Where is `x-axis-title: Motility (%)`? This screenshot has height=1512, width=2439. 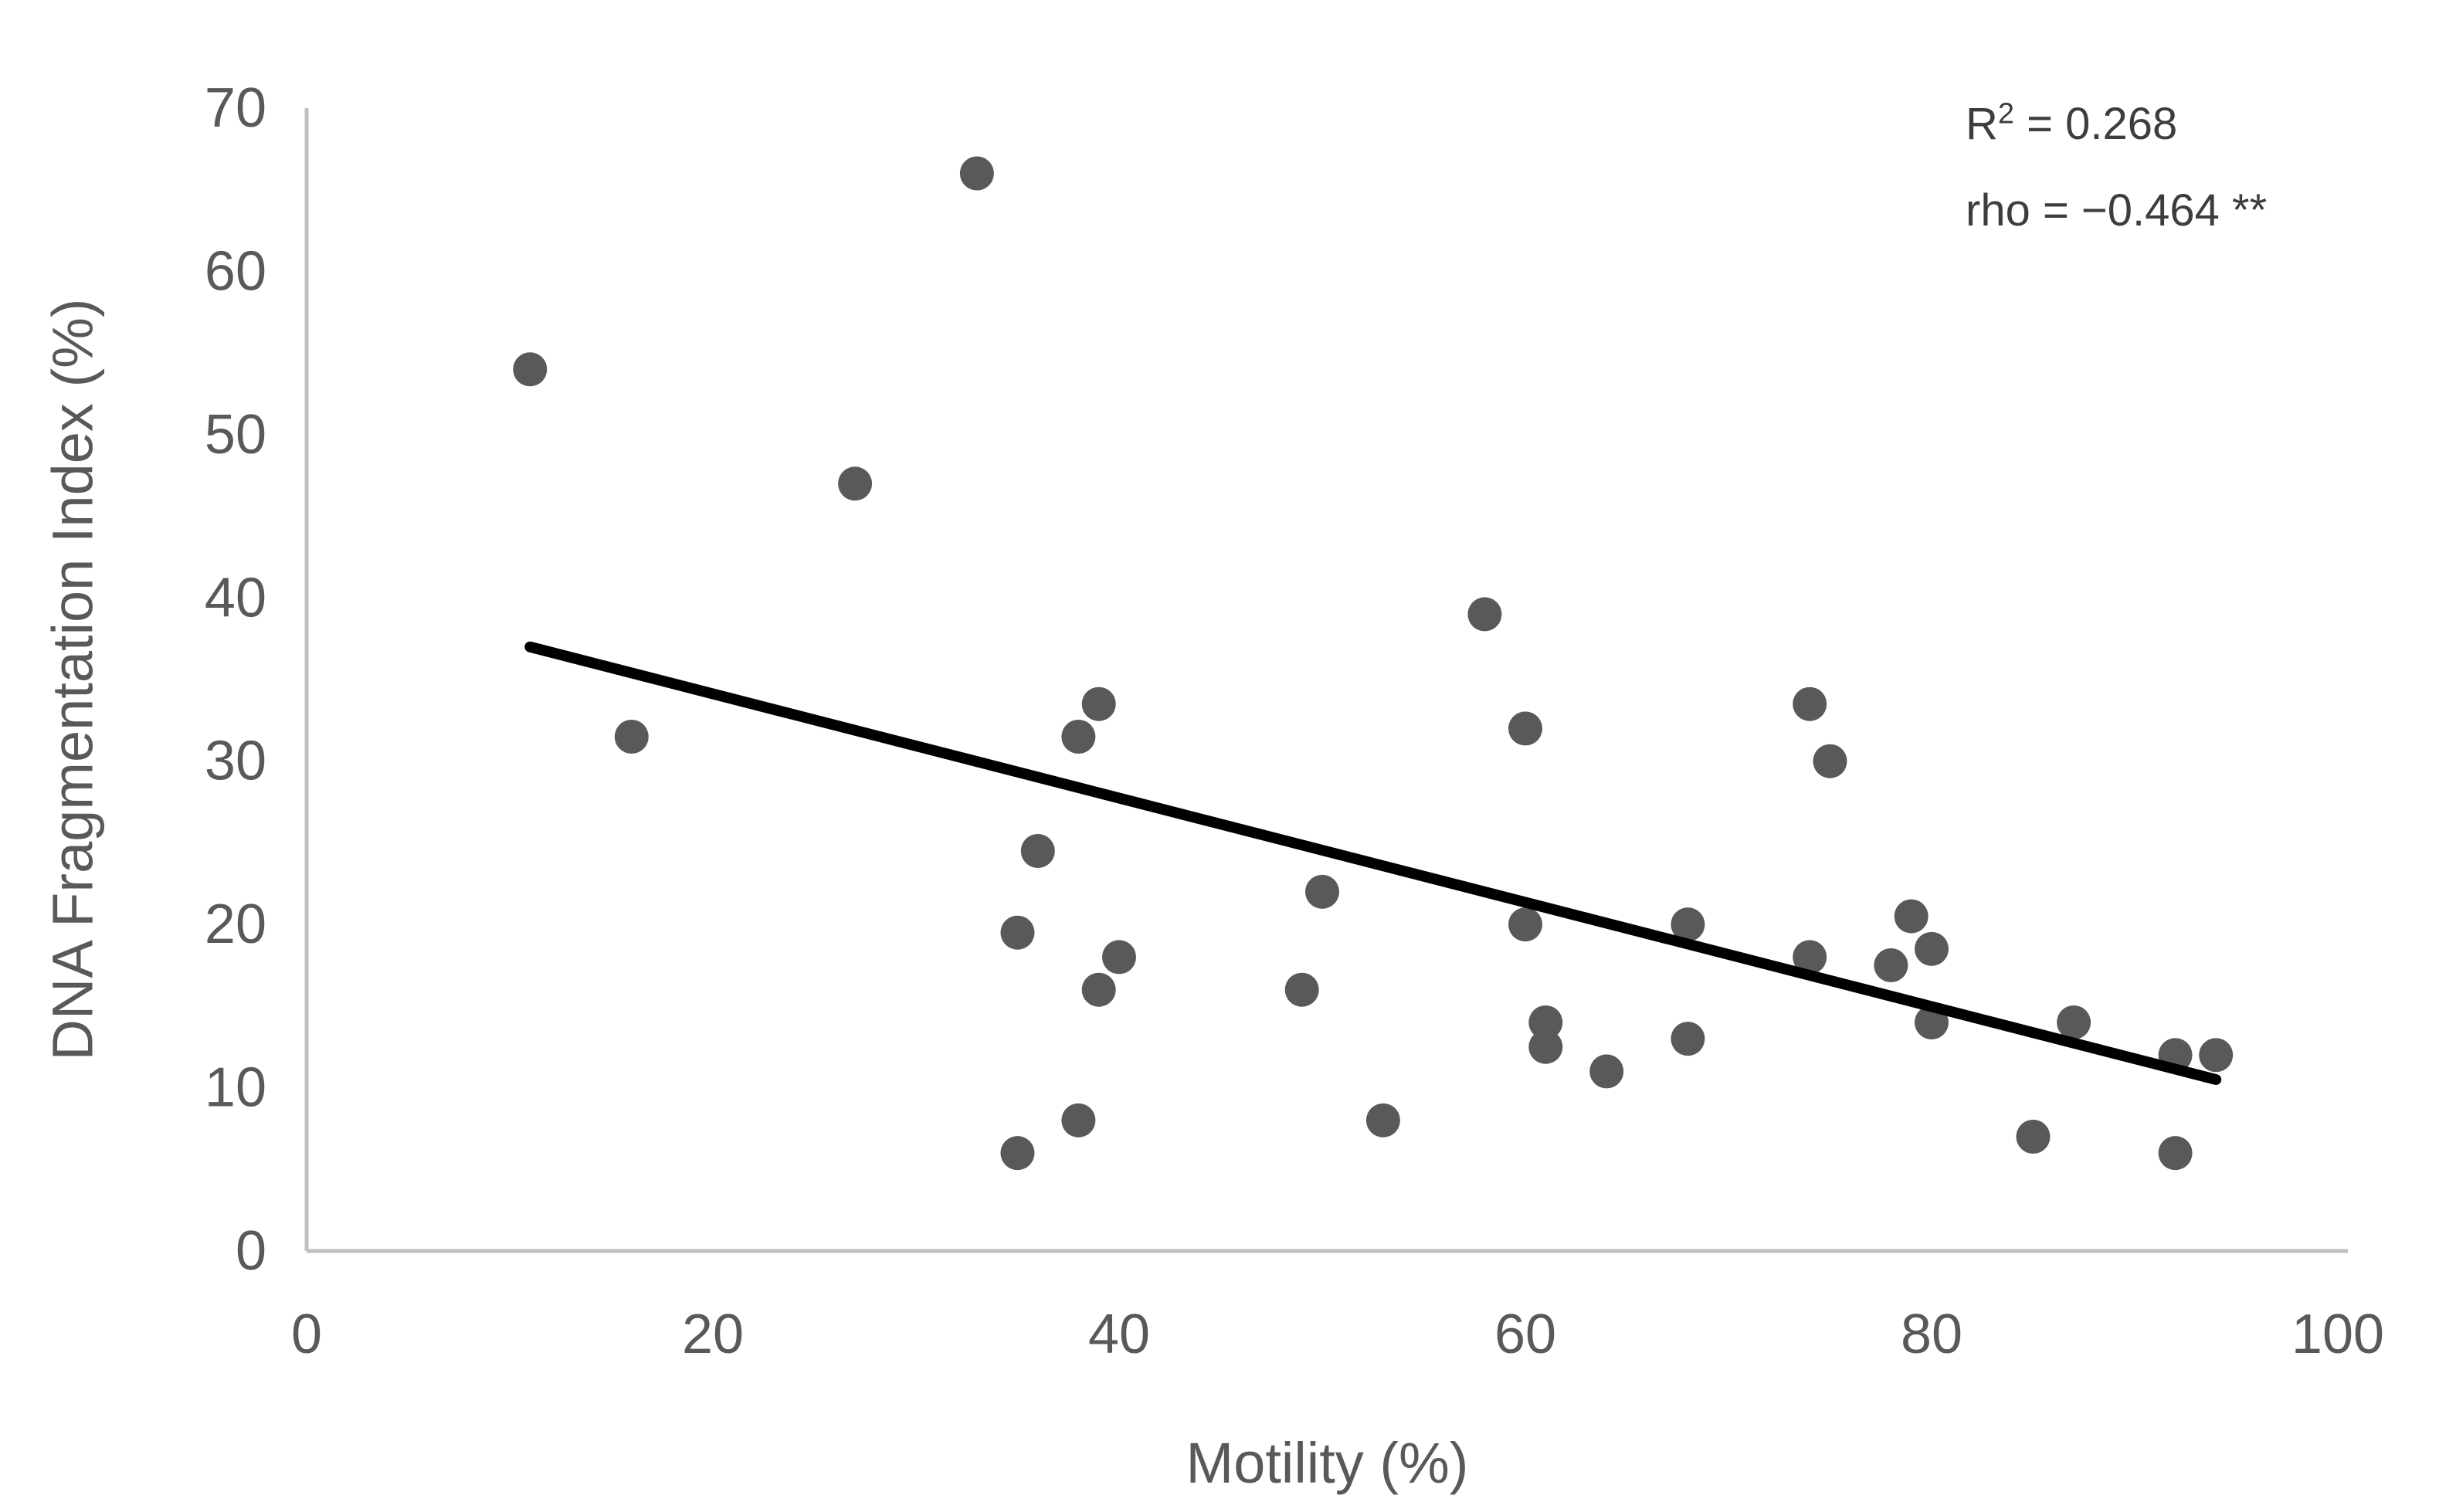 x-axis-title: Motility (%) is located at coordinates (1327, 1463).